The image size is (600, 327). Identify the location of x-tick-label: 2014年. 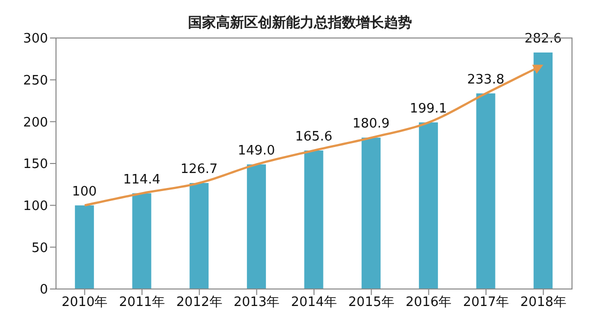
(314, 302).